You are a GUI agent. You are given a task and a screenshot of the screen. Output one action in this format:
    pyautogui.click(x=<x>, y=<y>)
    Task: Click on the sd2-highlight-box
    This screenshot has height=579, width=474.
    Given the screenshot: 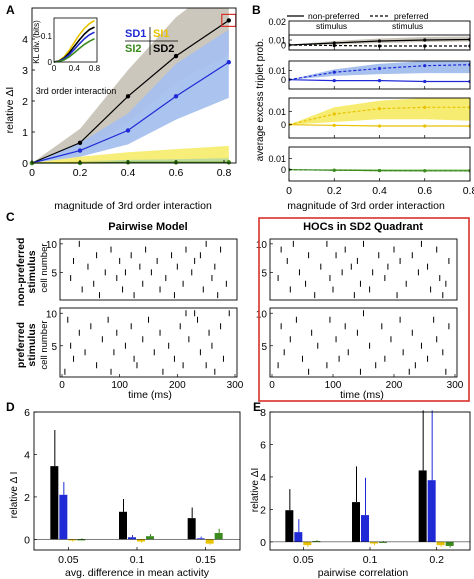 What is the action you would take?
    pyautogui.click(x=364, y=309)
    